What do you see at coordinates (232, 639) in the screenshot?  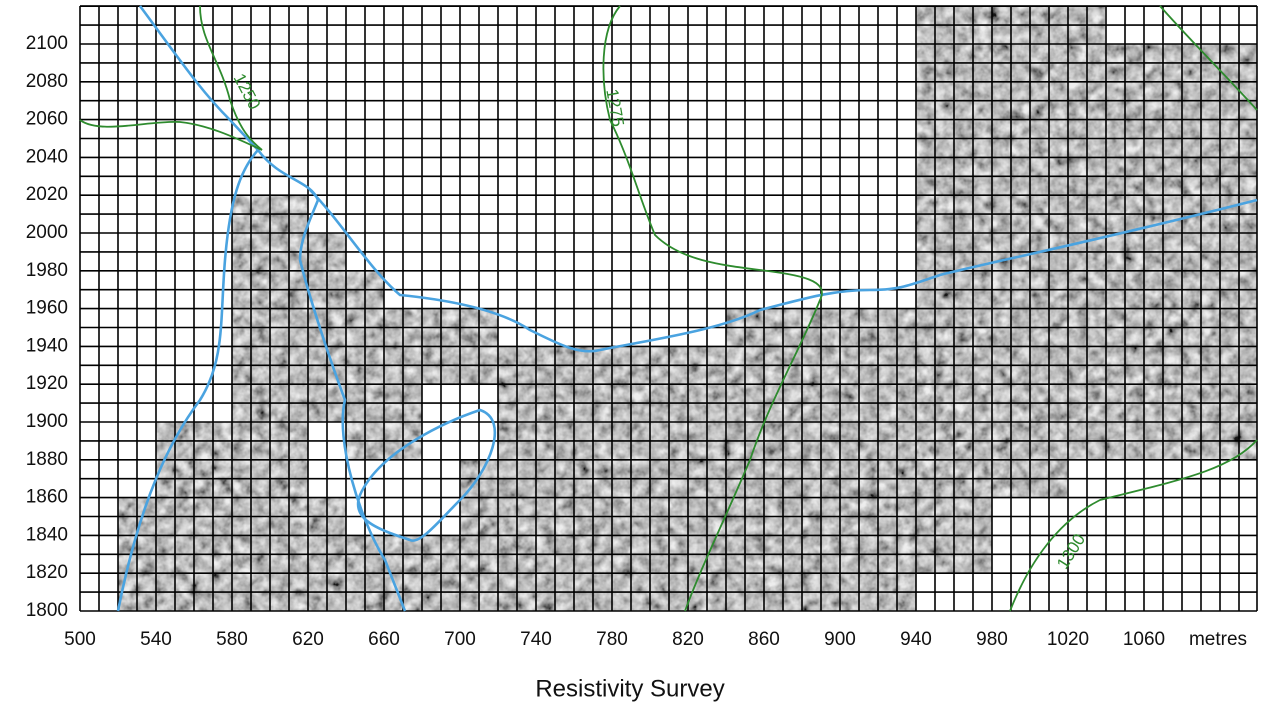 I see `x-tick-label: 580` at bounding box center [232, 639].